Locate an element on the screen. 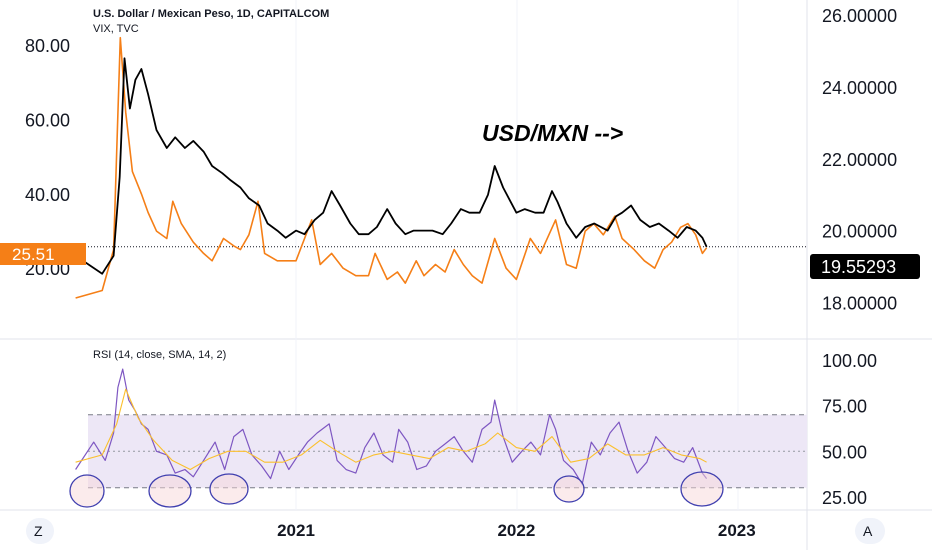  time-axis-tick-label: 2021 is located at coordinates (296, 530).